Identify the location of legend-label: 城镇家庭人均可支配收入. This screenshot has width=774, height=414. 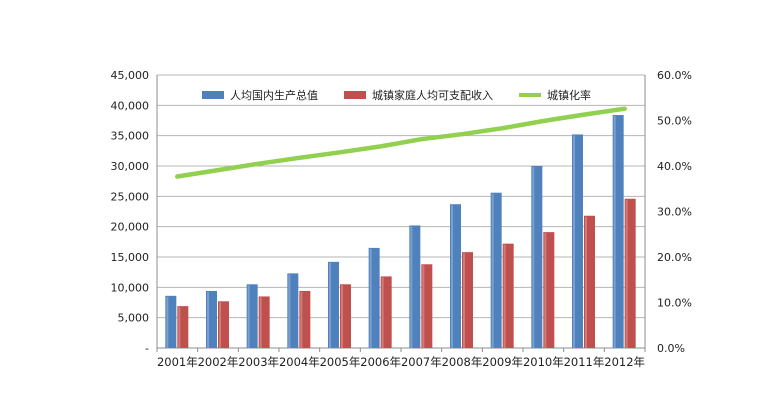
(432, 95).